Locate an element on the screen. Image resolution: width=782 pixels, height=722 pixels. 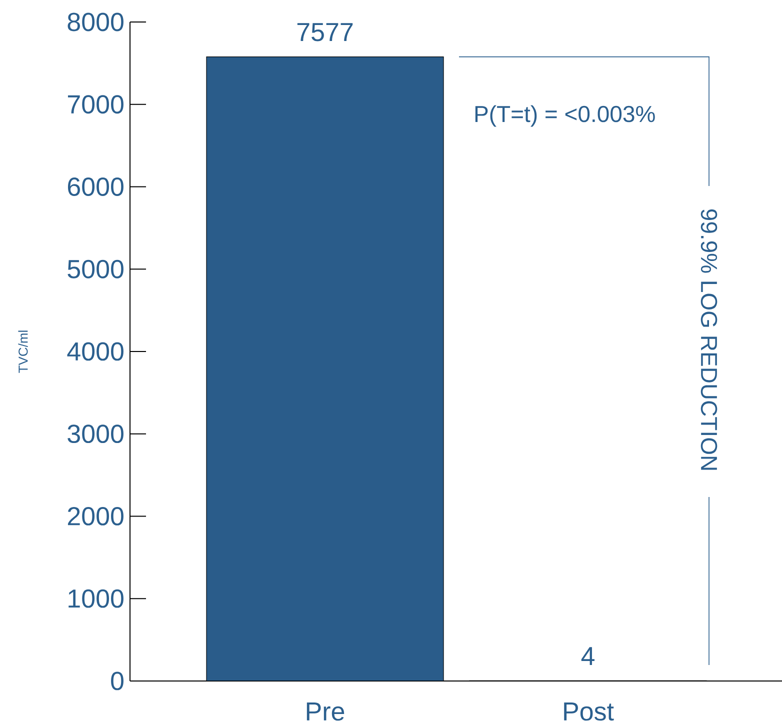
y-tick-label: 1000 is located at coordinates (96, 598).